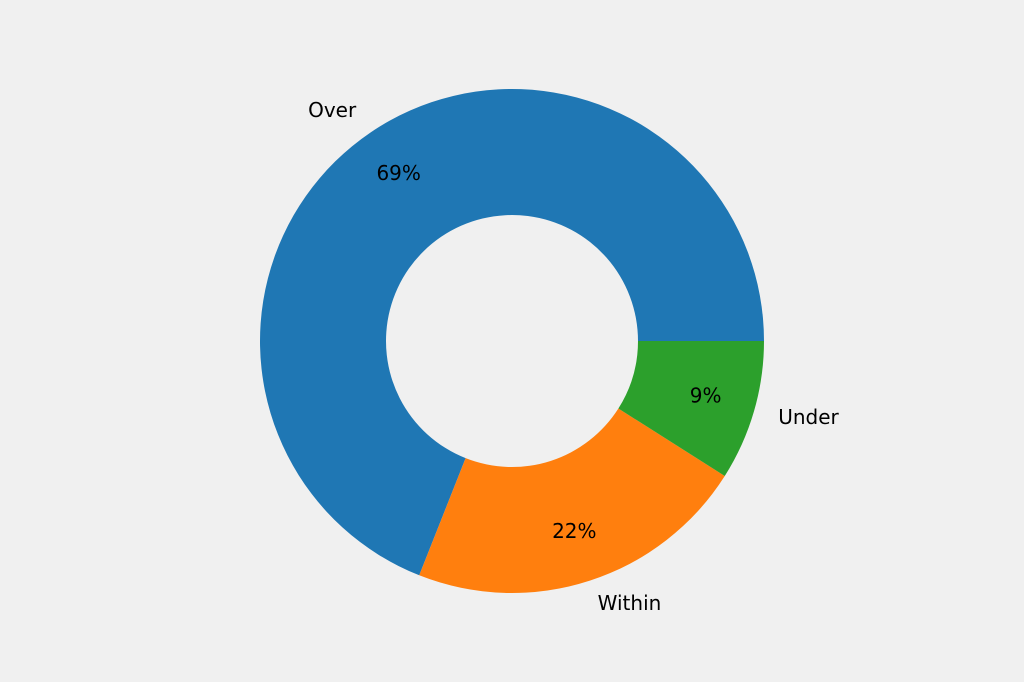 The image size is (1024, 682). Describe the element at coordinates (332, 110) in the screenshot. I see `slice-label: Over` at that location.